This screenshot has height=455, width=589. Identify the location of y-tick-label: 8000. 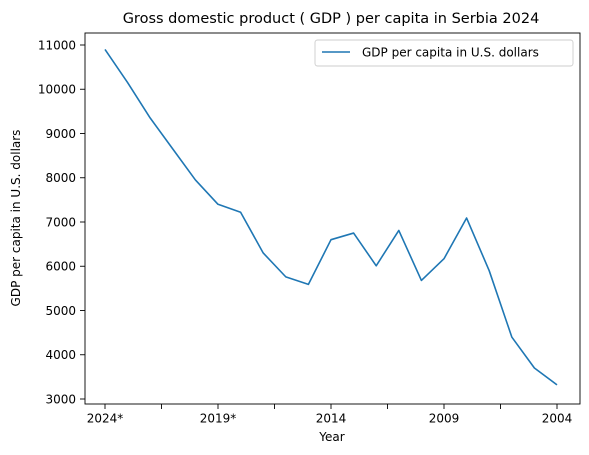
(60, 178).